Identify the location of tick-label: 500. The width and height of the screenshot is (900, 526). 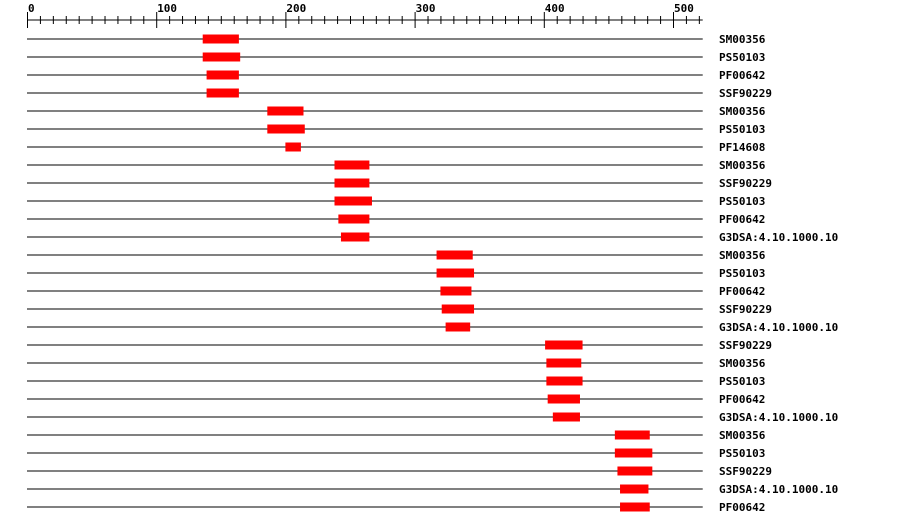
(684, 8).